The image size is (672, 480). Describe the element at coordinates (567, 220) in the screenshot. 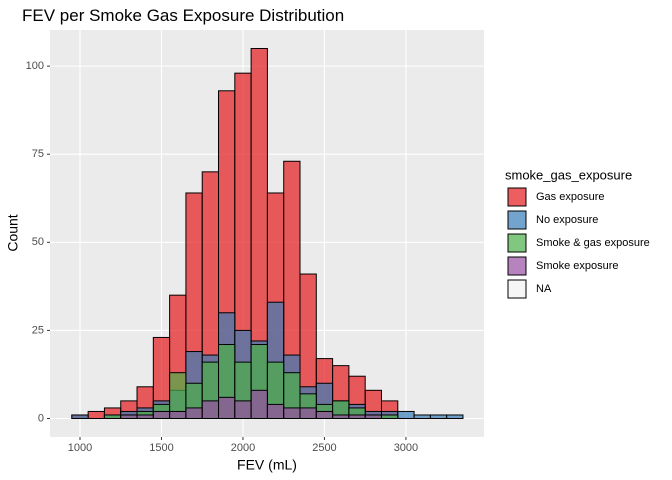

I see `legend-label: No exposure` at that location.